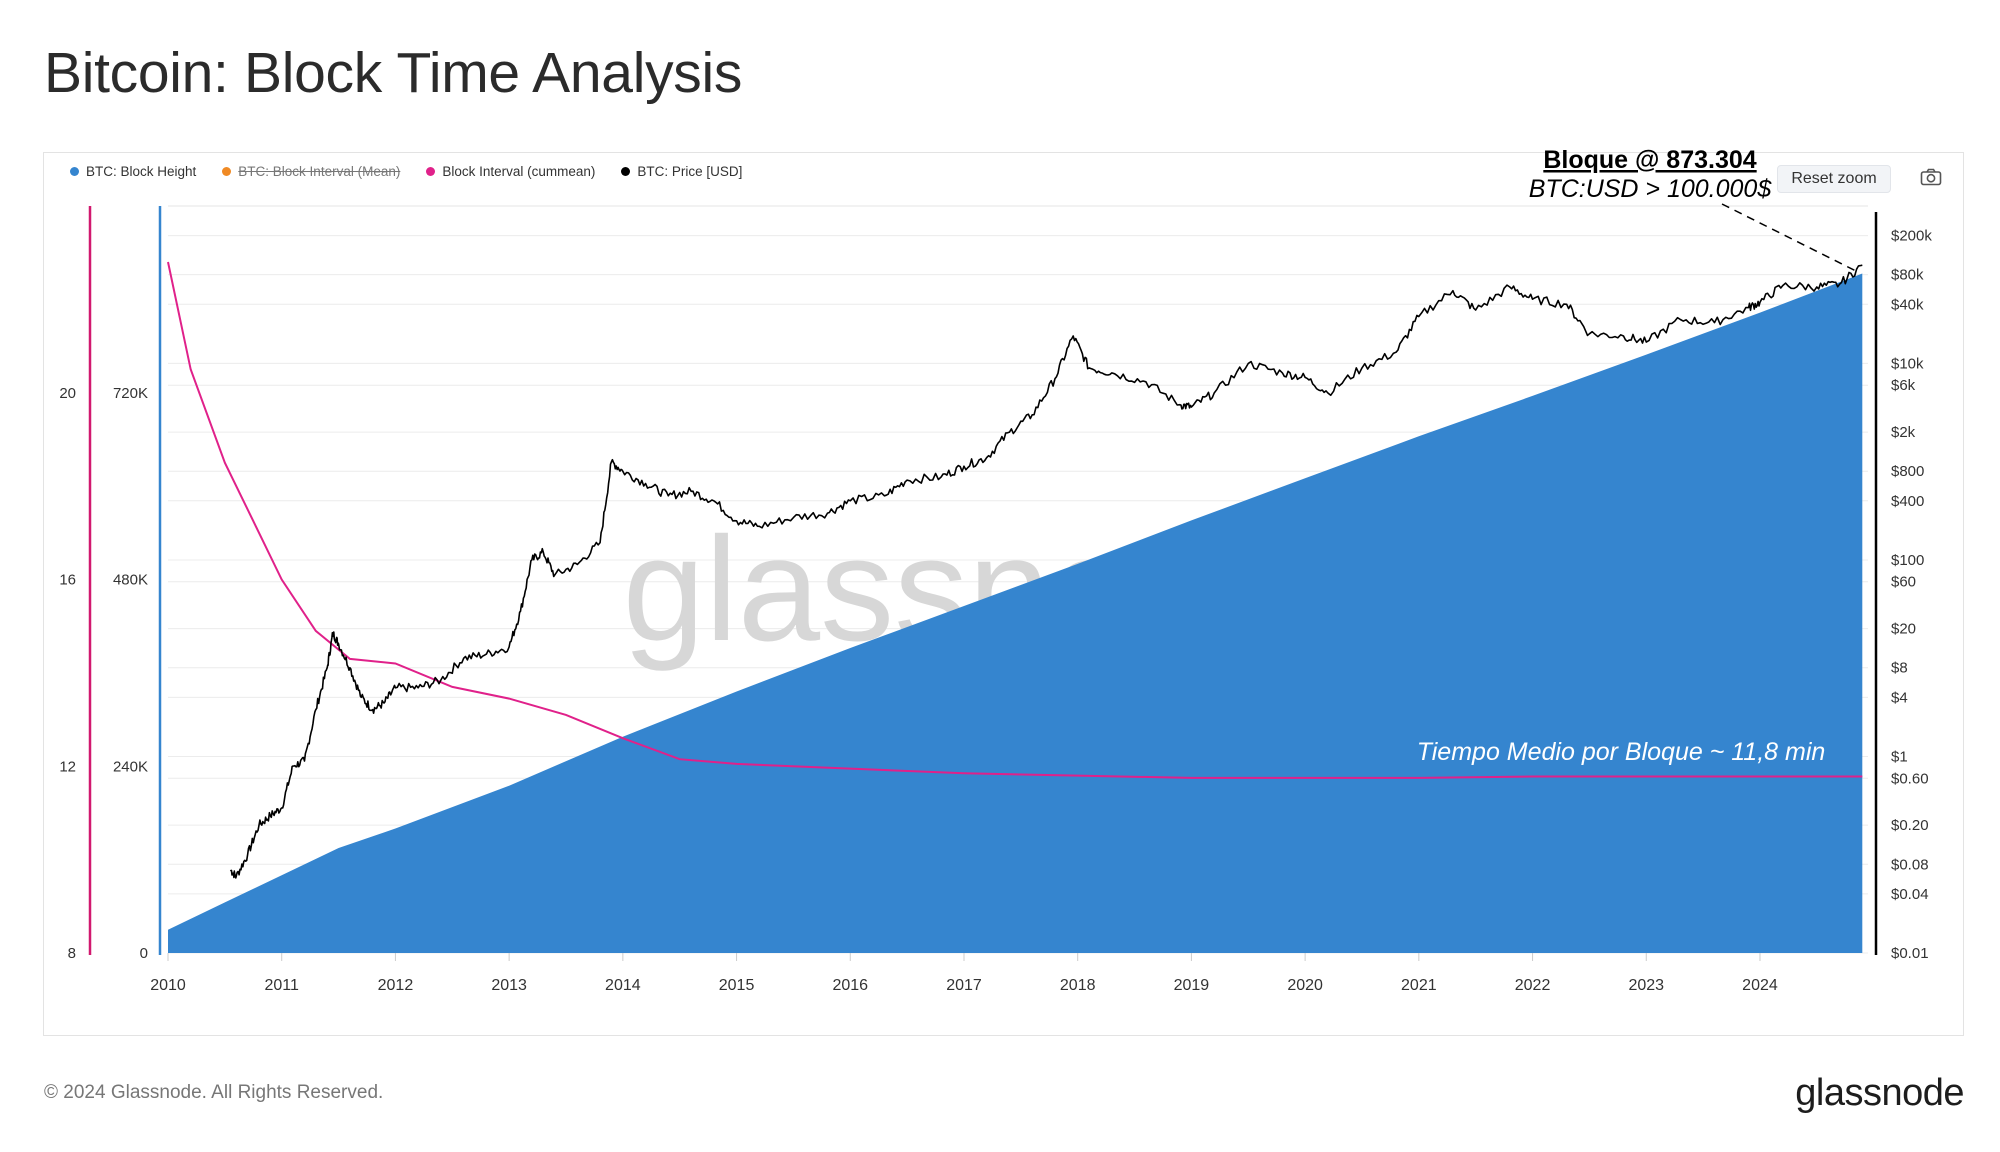 The height and width of the screenshot is (1152, 2000). Describe the element at coordinates (1760, 985) in the screenshot. I see `x-tick-label: 2024` at that location.